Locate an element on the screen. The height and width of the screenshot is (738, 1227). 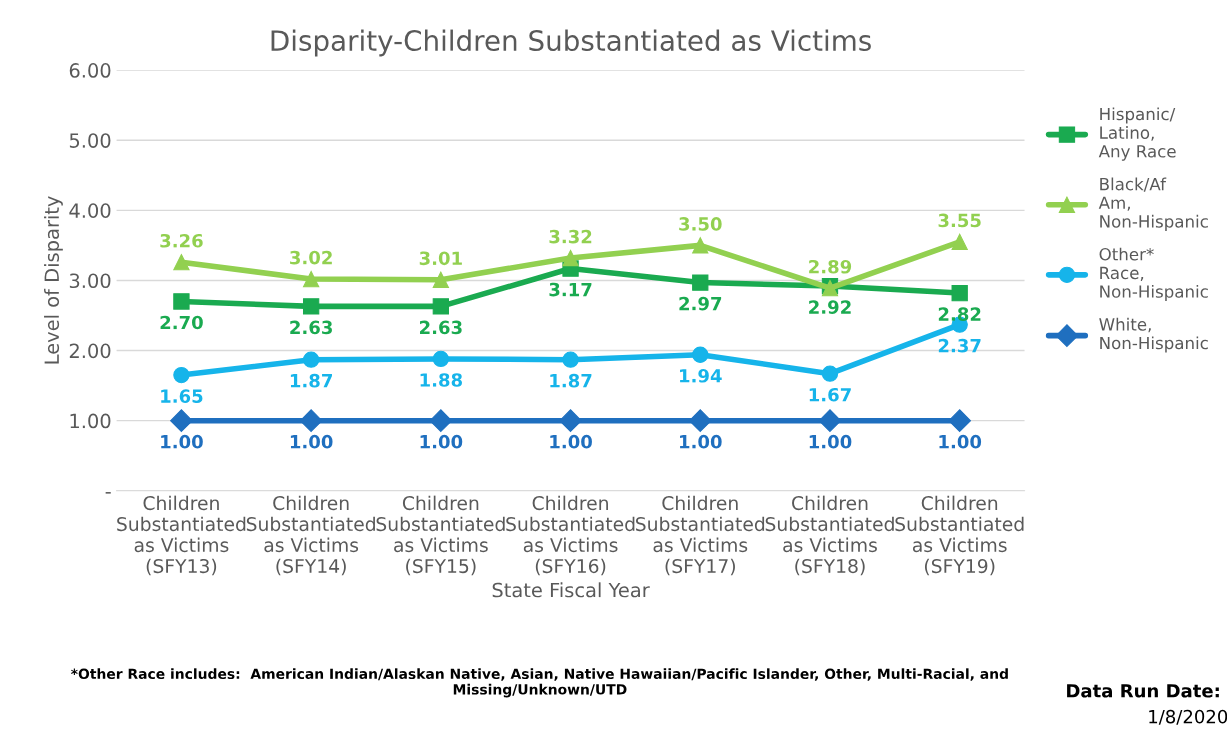
y-tick-label: 2.00 is located at coordinates (90, 351).